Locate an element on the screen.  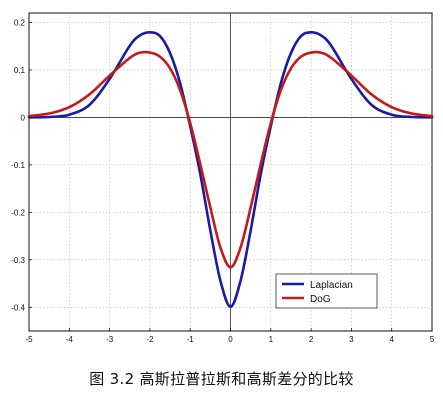
x-tick-label: 5 is located at coordinates (432, 339).